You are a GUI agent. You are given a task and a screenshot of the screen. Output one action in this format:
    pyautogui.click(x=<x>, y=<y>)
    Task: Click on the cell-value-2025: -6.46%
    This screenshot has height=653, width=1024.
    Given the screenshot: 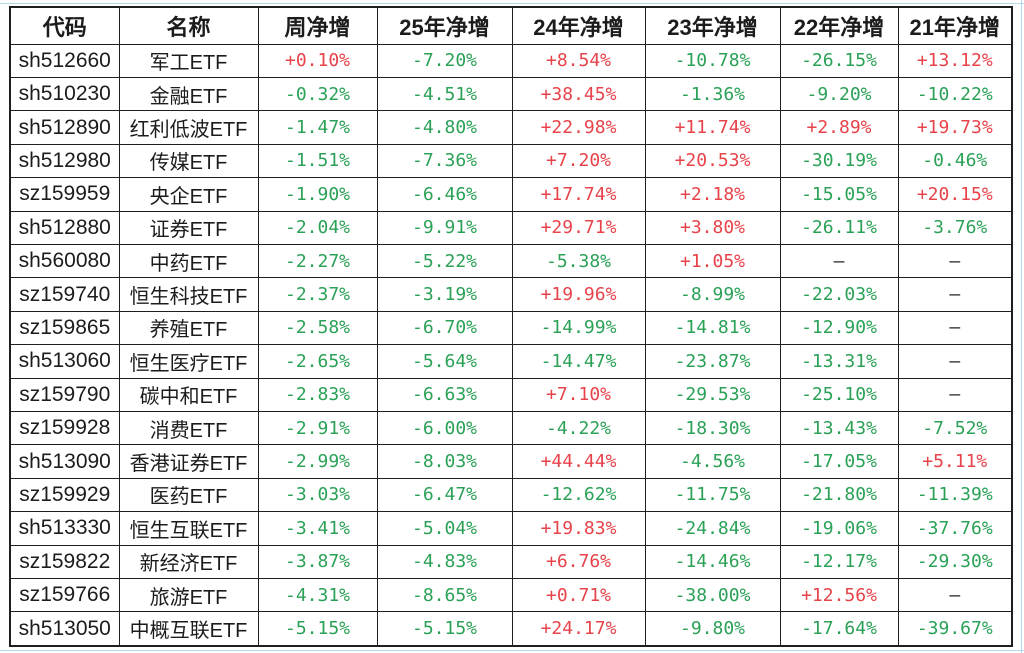 What is the action you would take?
    pyautogui.click(x=444, y=194)
    